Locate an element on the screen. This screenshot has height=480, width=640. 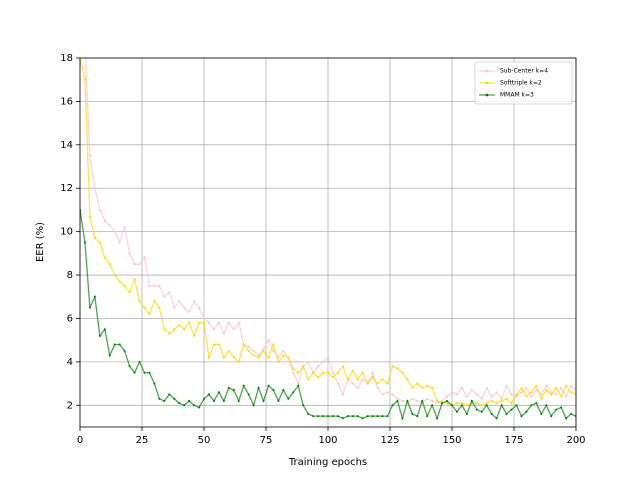
y-tick-label: 6 is located at coordinates (70, 318).